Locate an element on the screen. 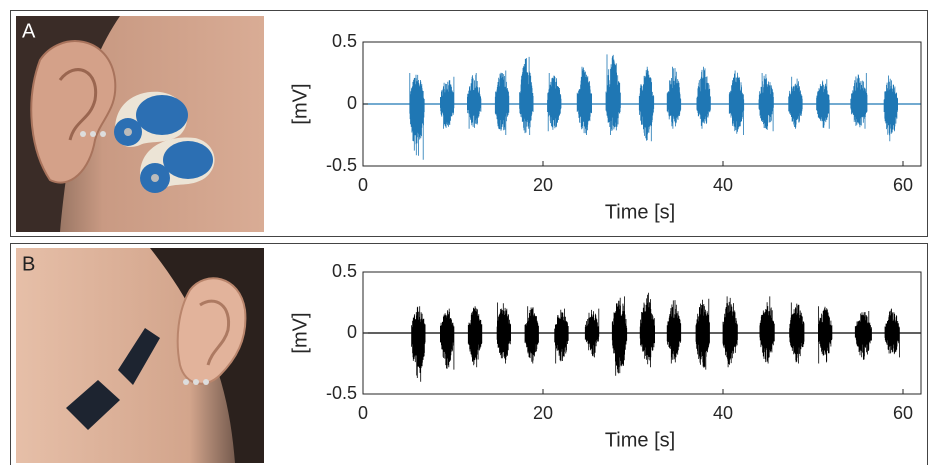  photo-a: A is located at coordinates (140, 124).